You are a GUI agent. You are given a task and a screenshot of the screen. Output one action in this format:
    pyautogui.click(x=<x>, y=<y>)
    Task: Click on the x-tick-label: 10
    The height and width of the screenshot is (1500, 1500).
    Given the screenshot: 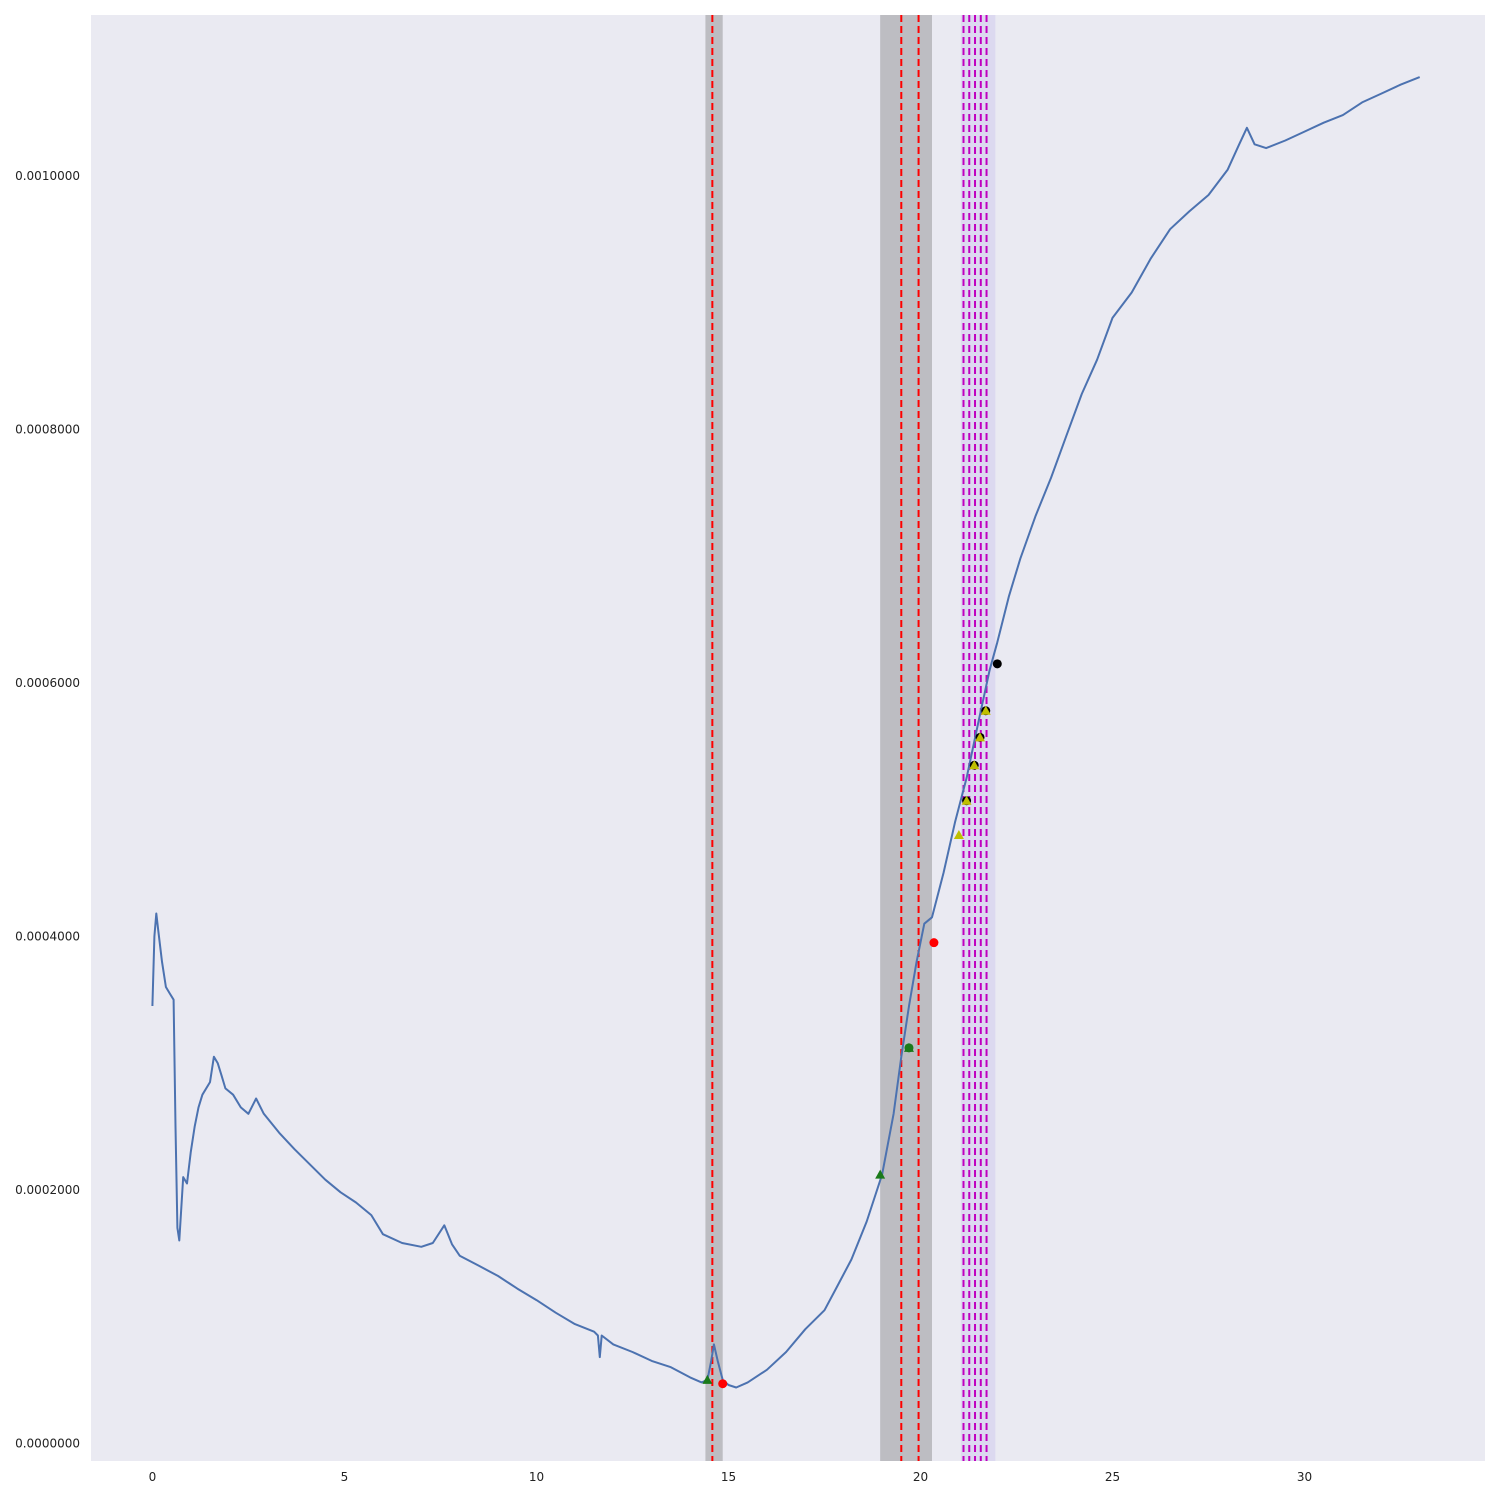 What is the action you would take?
    pyautogui.click(x=536, y=1477)
    